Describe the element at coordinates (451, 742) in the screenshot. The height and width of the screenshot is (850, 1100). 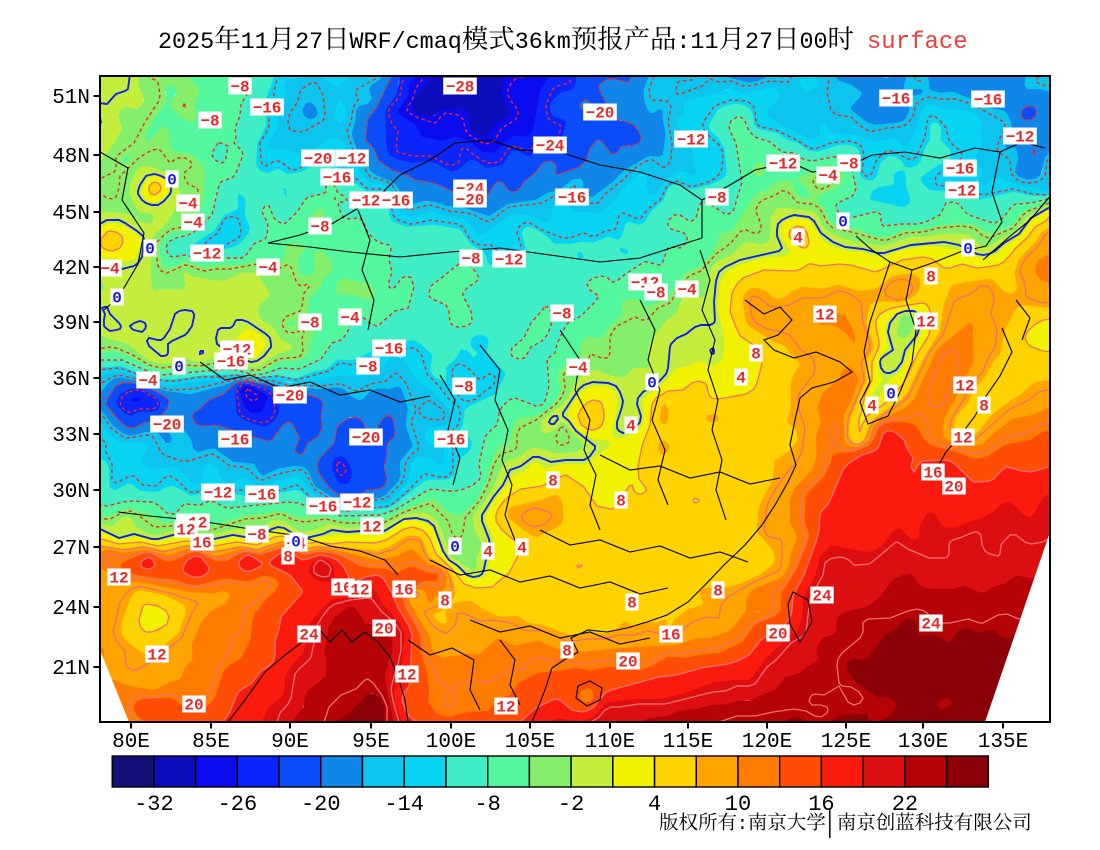
I see `svg-text: 100E` at that location.